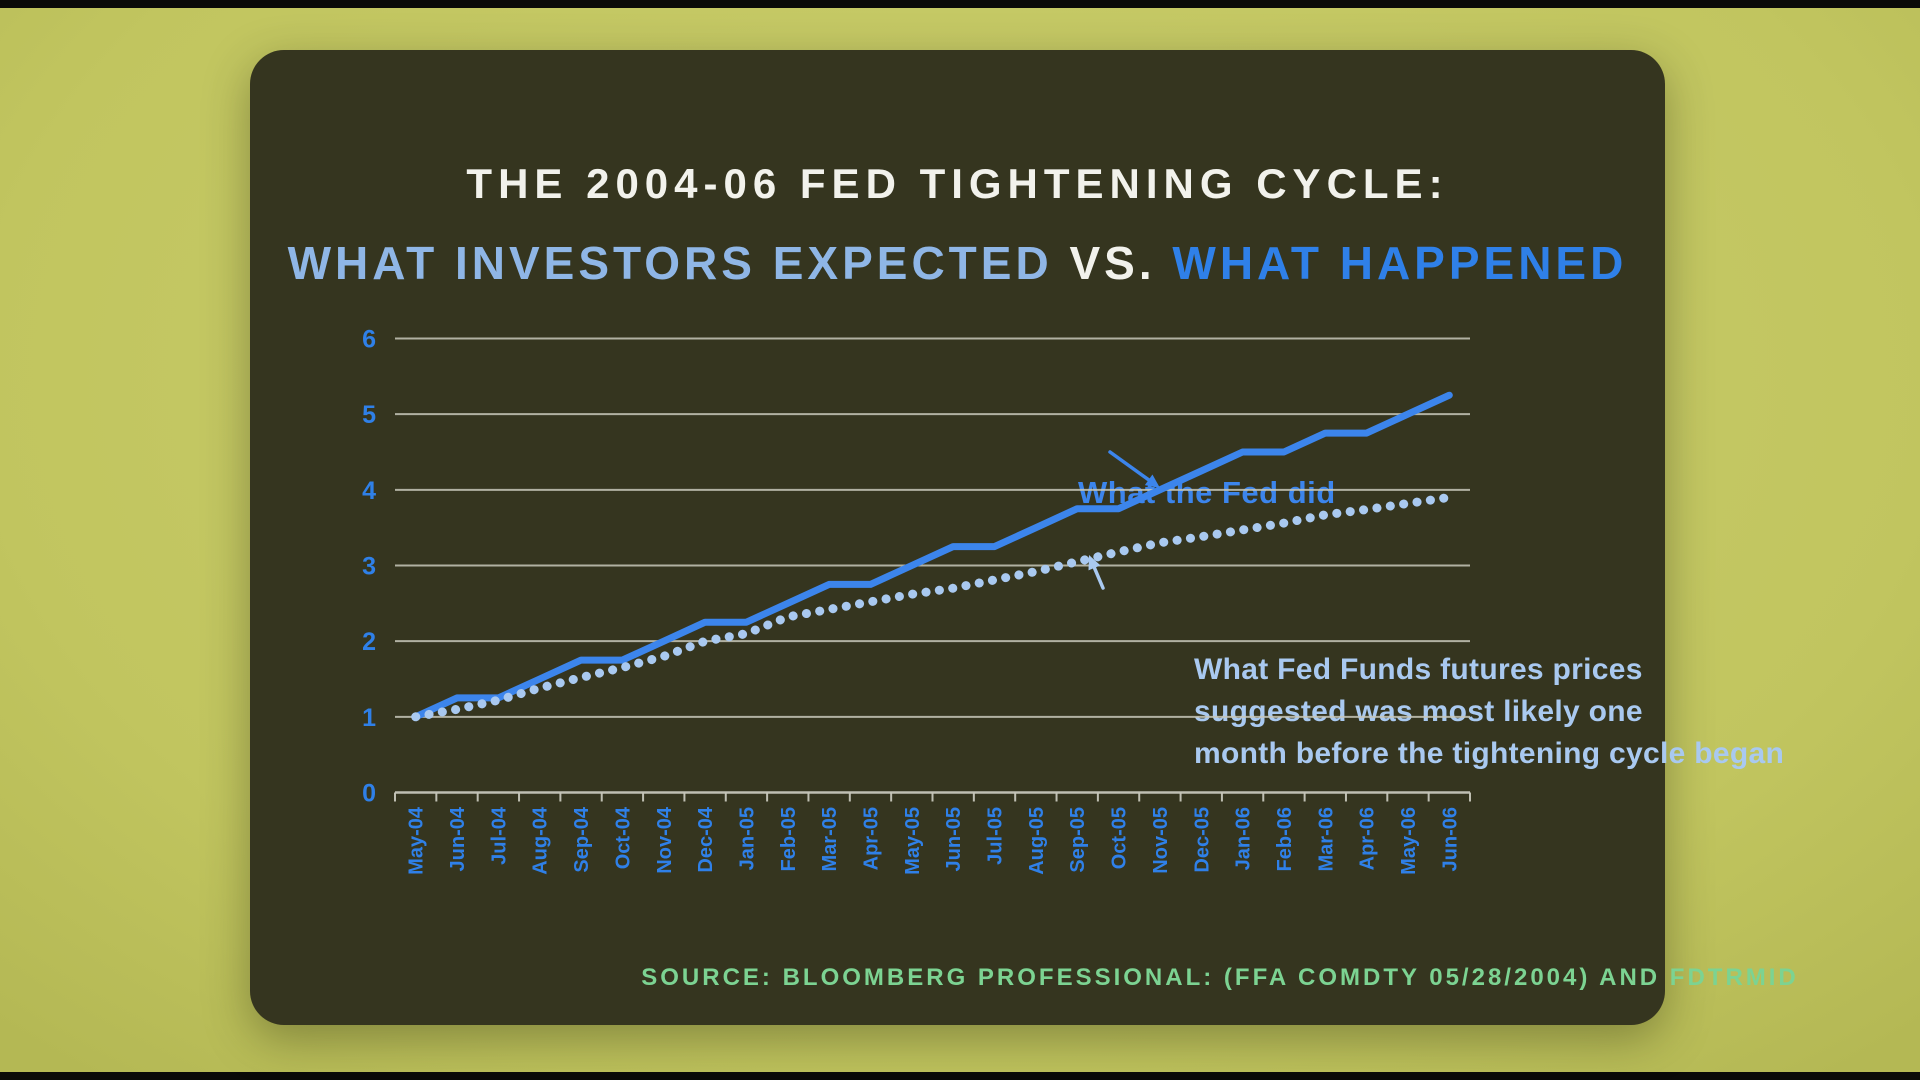 Image resolution: width=1920 pixels, height=1080 pixels. What do you see at coordinates (1202, 840) in the screenshot?
I see `x-tick-label-Dec-05: Dec-05` at bounding box center [1202, 840].